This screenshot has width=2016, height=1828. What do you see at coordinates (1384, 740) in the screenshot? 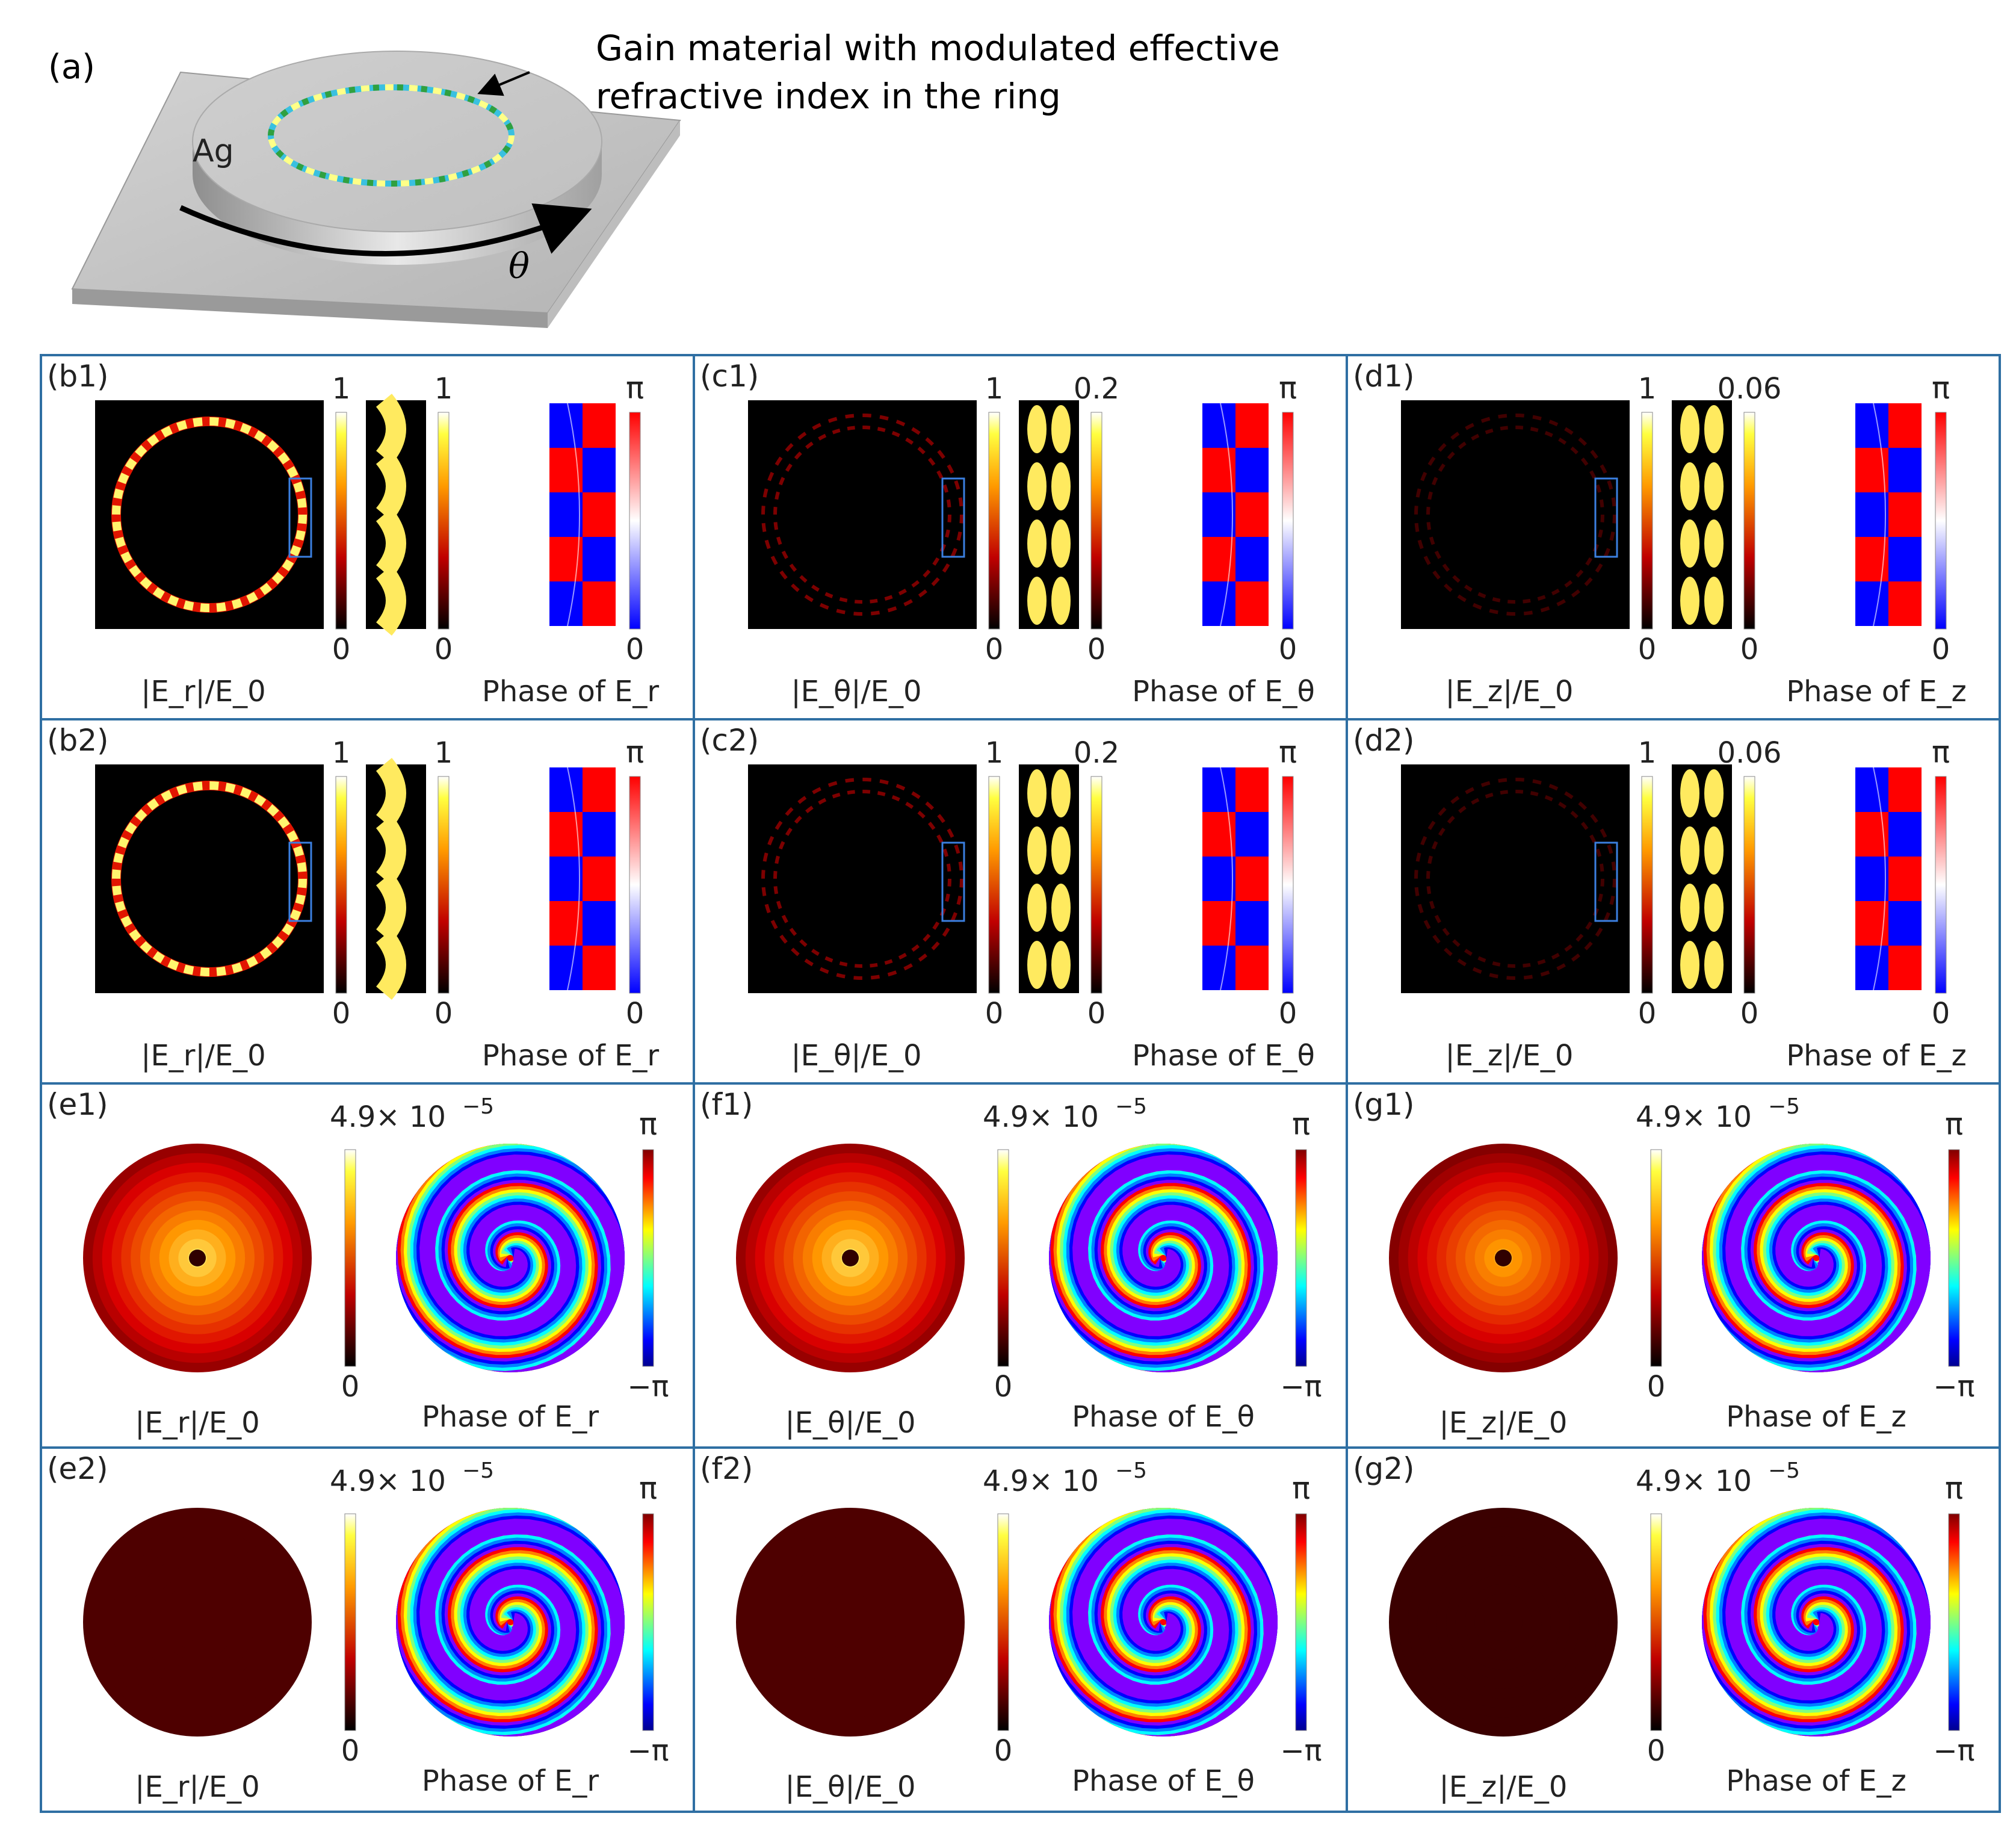
I see `panel-label: (d2)` at bounding box center [1384, 740].